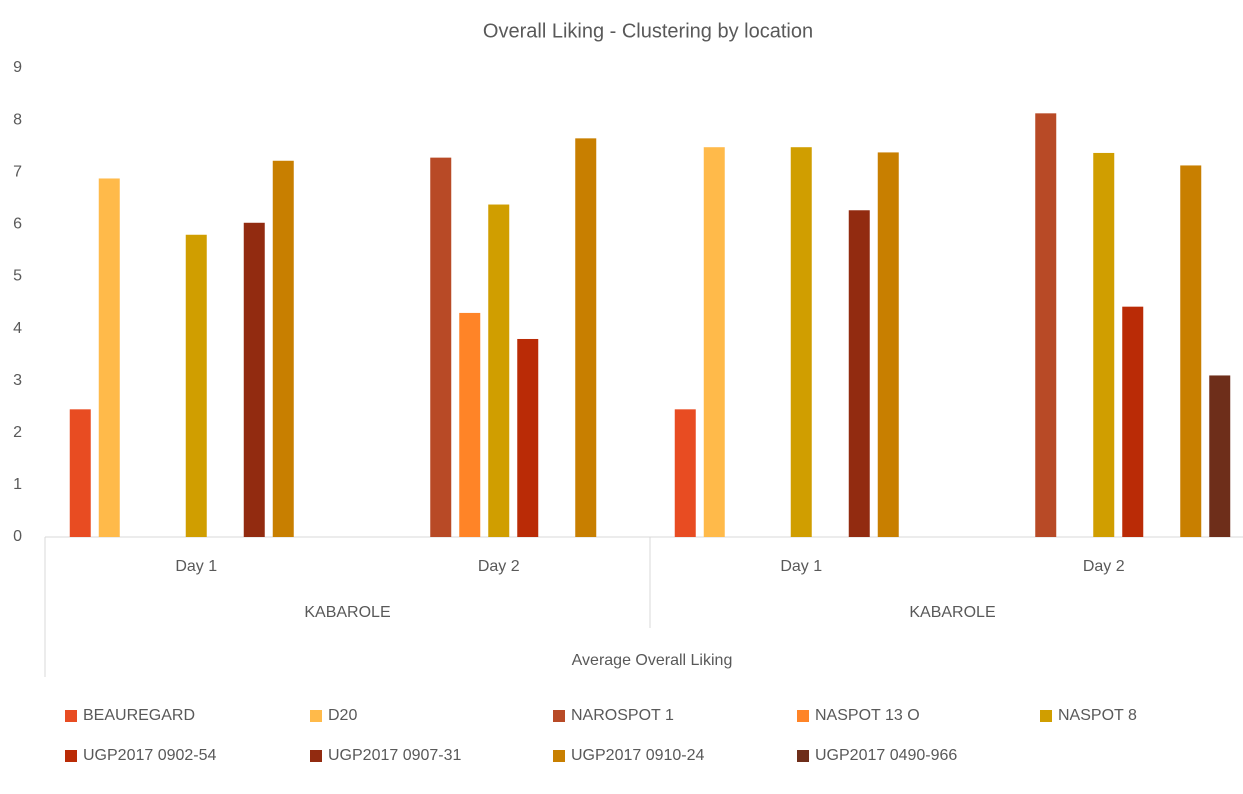 This screenshot has height=794, width=1243. What do you see at coordinates (17, 484) in the screenshot?
I see `y-tick-label: 1` at bounding box center [17, 484].